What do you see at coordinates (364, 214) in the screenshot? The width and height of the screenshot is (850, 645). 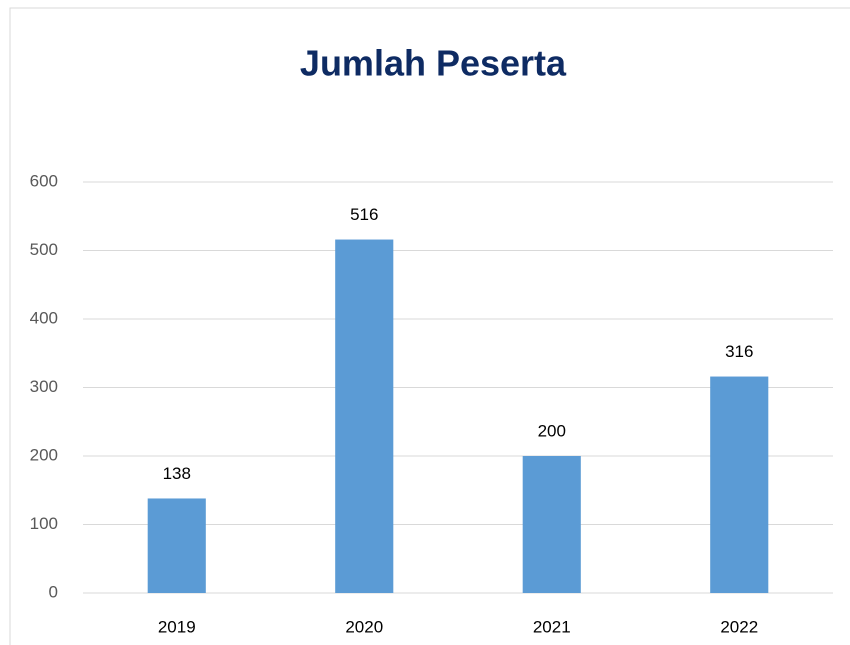 I see `data-label: 516` at bounding box center [364, 214].